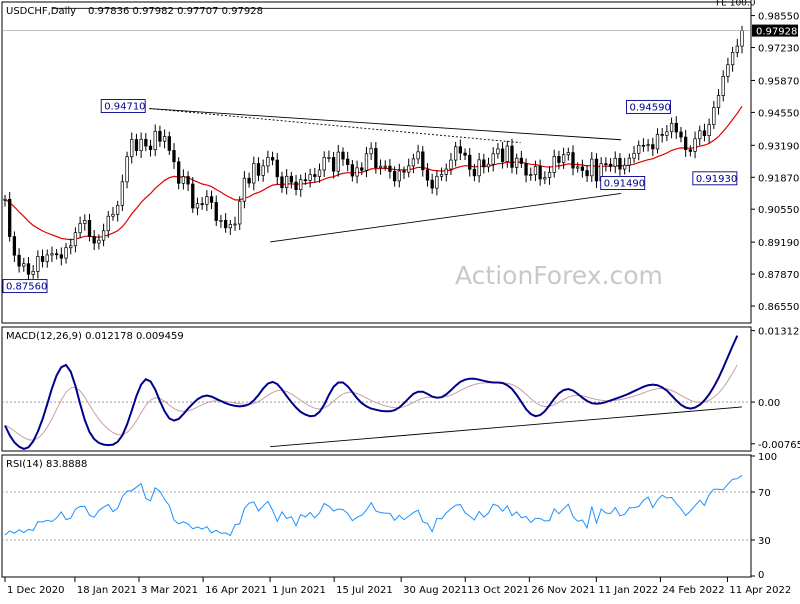 This screenshot has height=604, width=800. What do you see at coordinates (764, 541) in the screenshot?
I see `rsi-y-tick-label: 30` at bounding box center [764, 541].